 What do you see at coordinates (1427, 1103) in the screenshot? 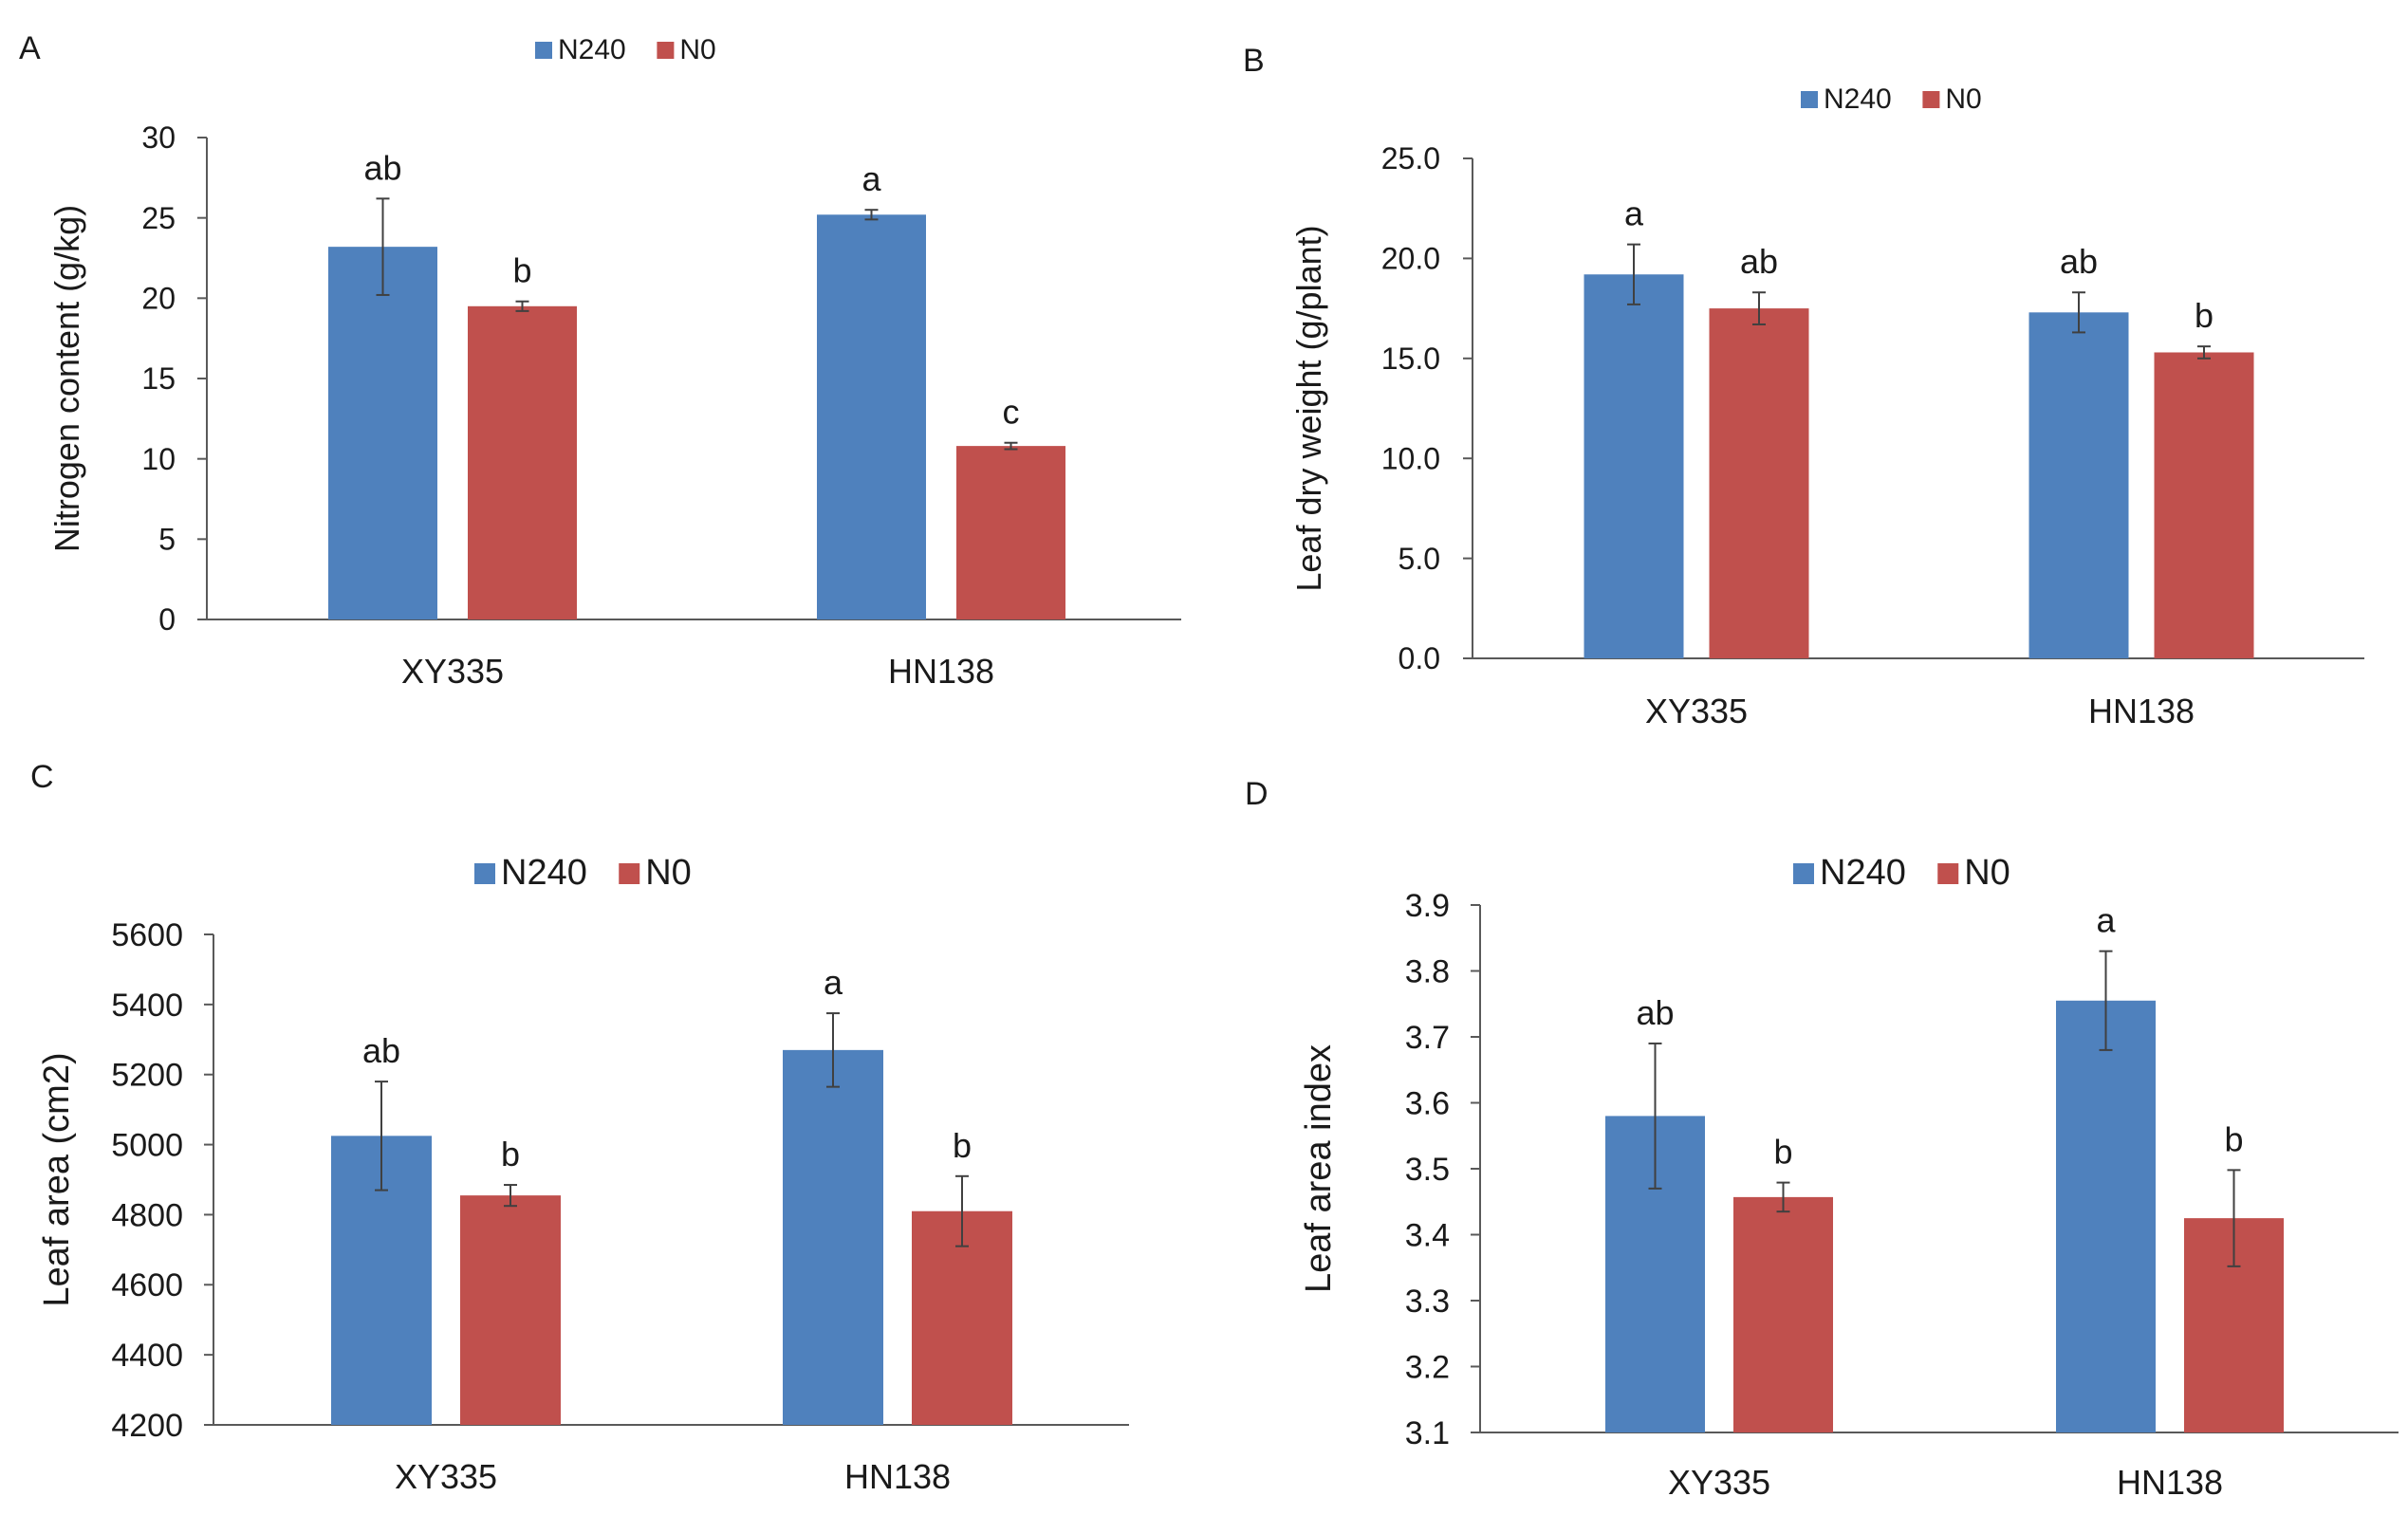
I see `y-tick-label: 3.6` at bounding box center [1427, 1103].